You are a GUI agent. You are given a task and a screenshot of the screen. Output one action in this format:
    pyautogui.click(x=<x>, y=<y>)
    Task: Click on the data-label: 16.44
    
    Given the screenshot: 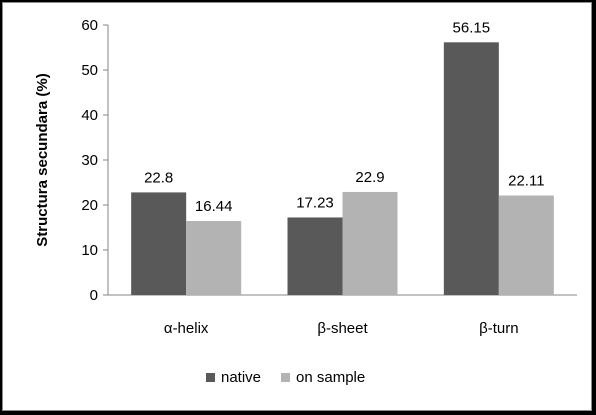 What is the action you would take?
    pyautogui.click(x=214, y=206)
    